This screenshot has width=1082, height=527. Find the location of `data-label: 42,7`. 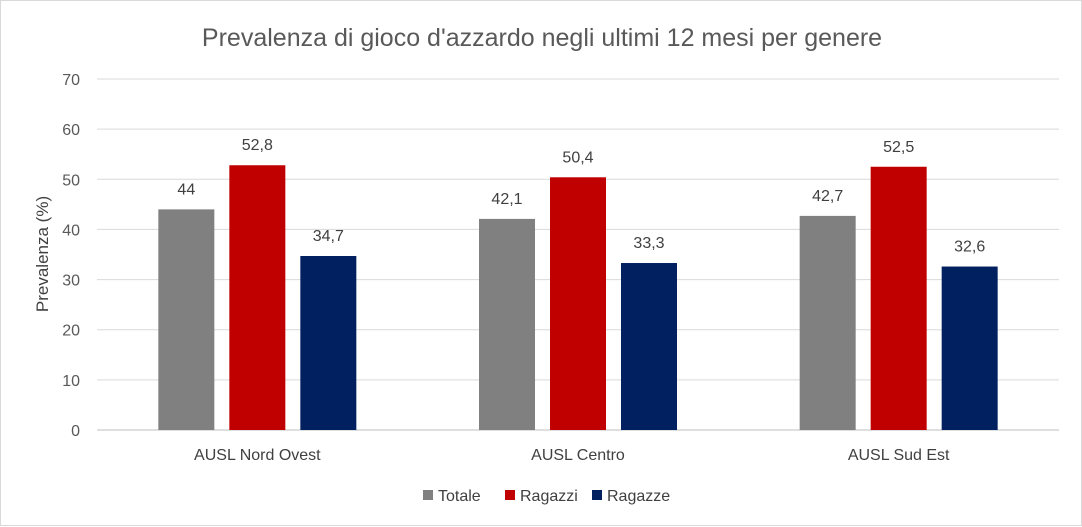

data-label: 42,7 is located at coordinates (827, 196).